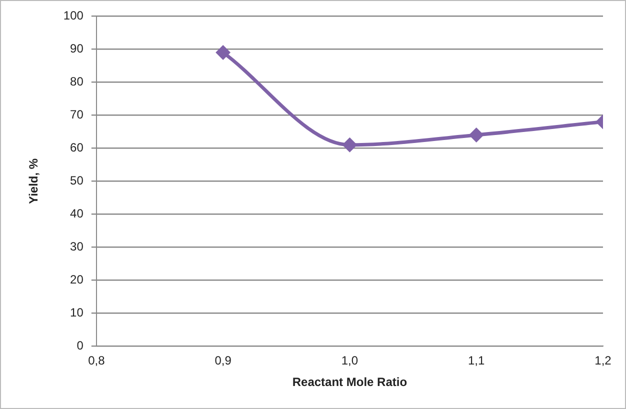  Describe the element at coordinates (603, 361) in the screenshot. I see `x-tick-label: 1,2` at that location.